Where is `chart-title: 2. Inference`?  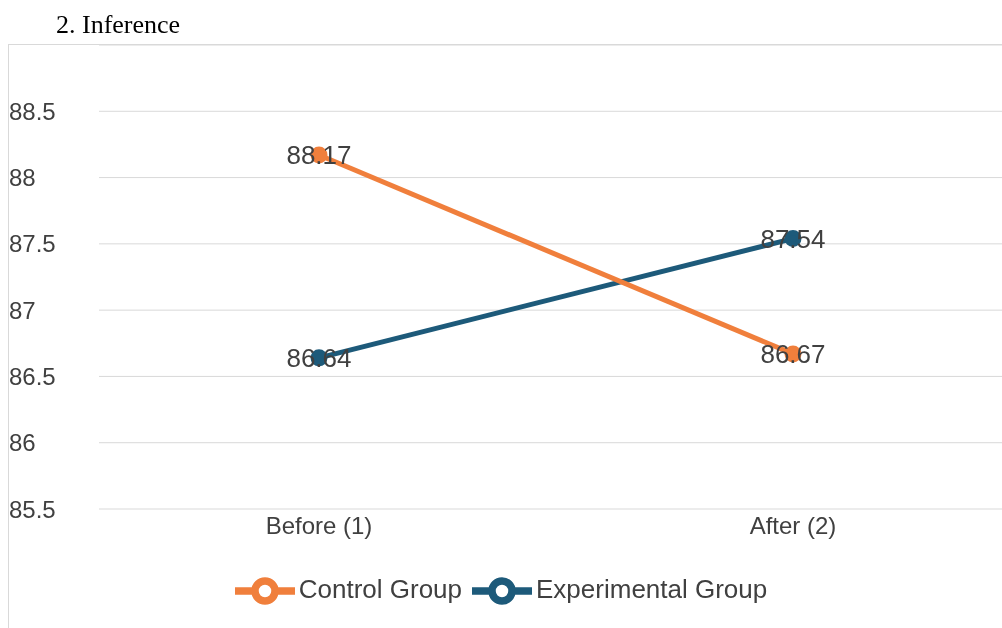
chart-title: 2. Inference is located at coordinates (118, 25).